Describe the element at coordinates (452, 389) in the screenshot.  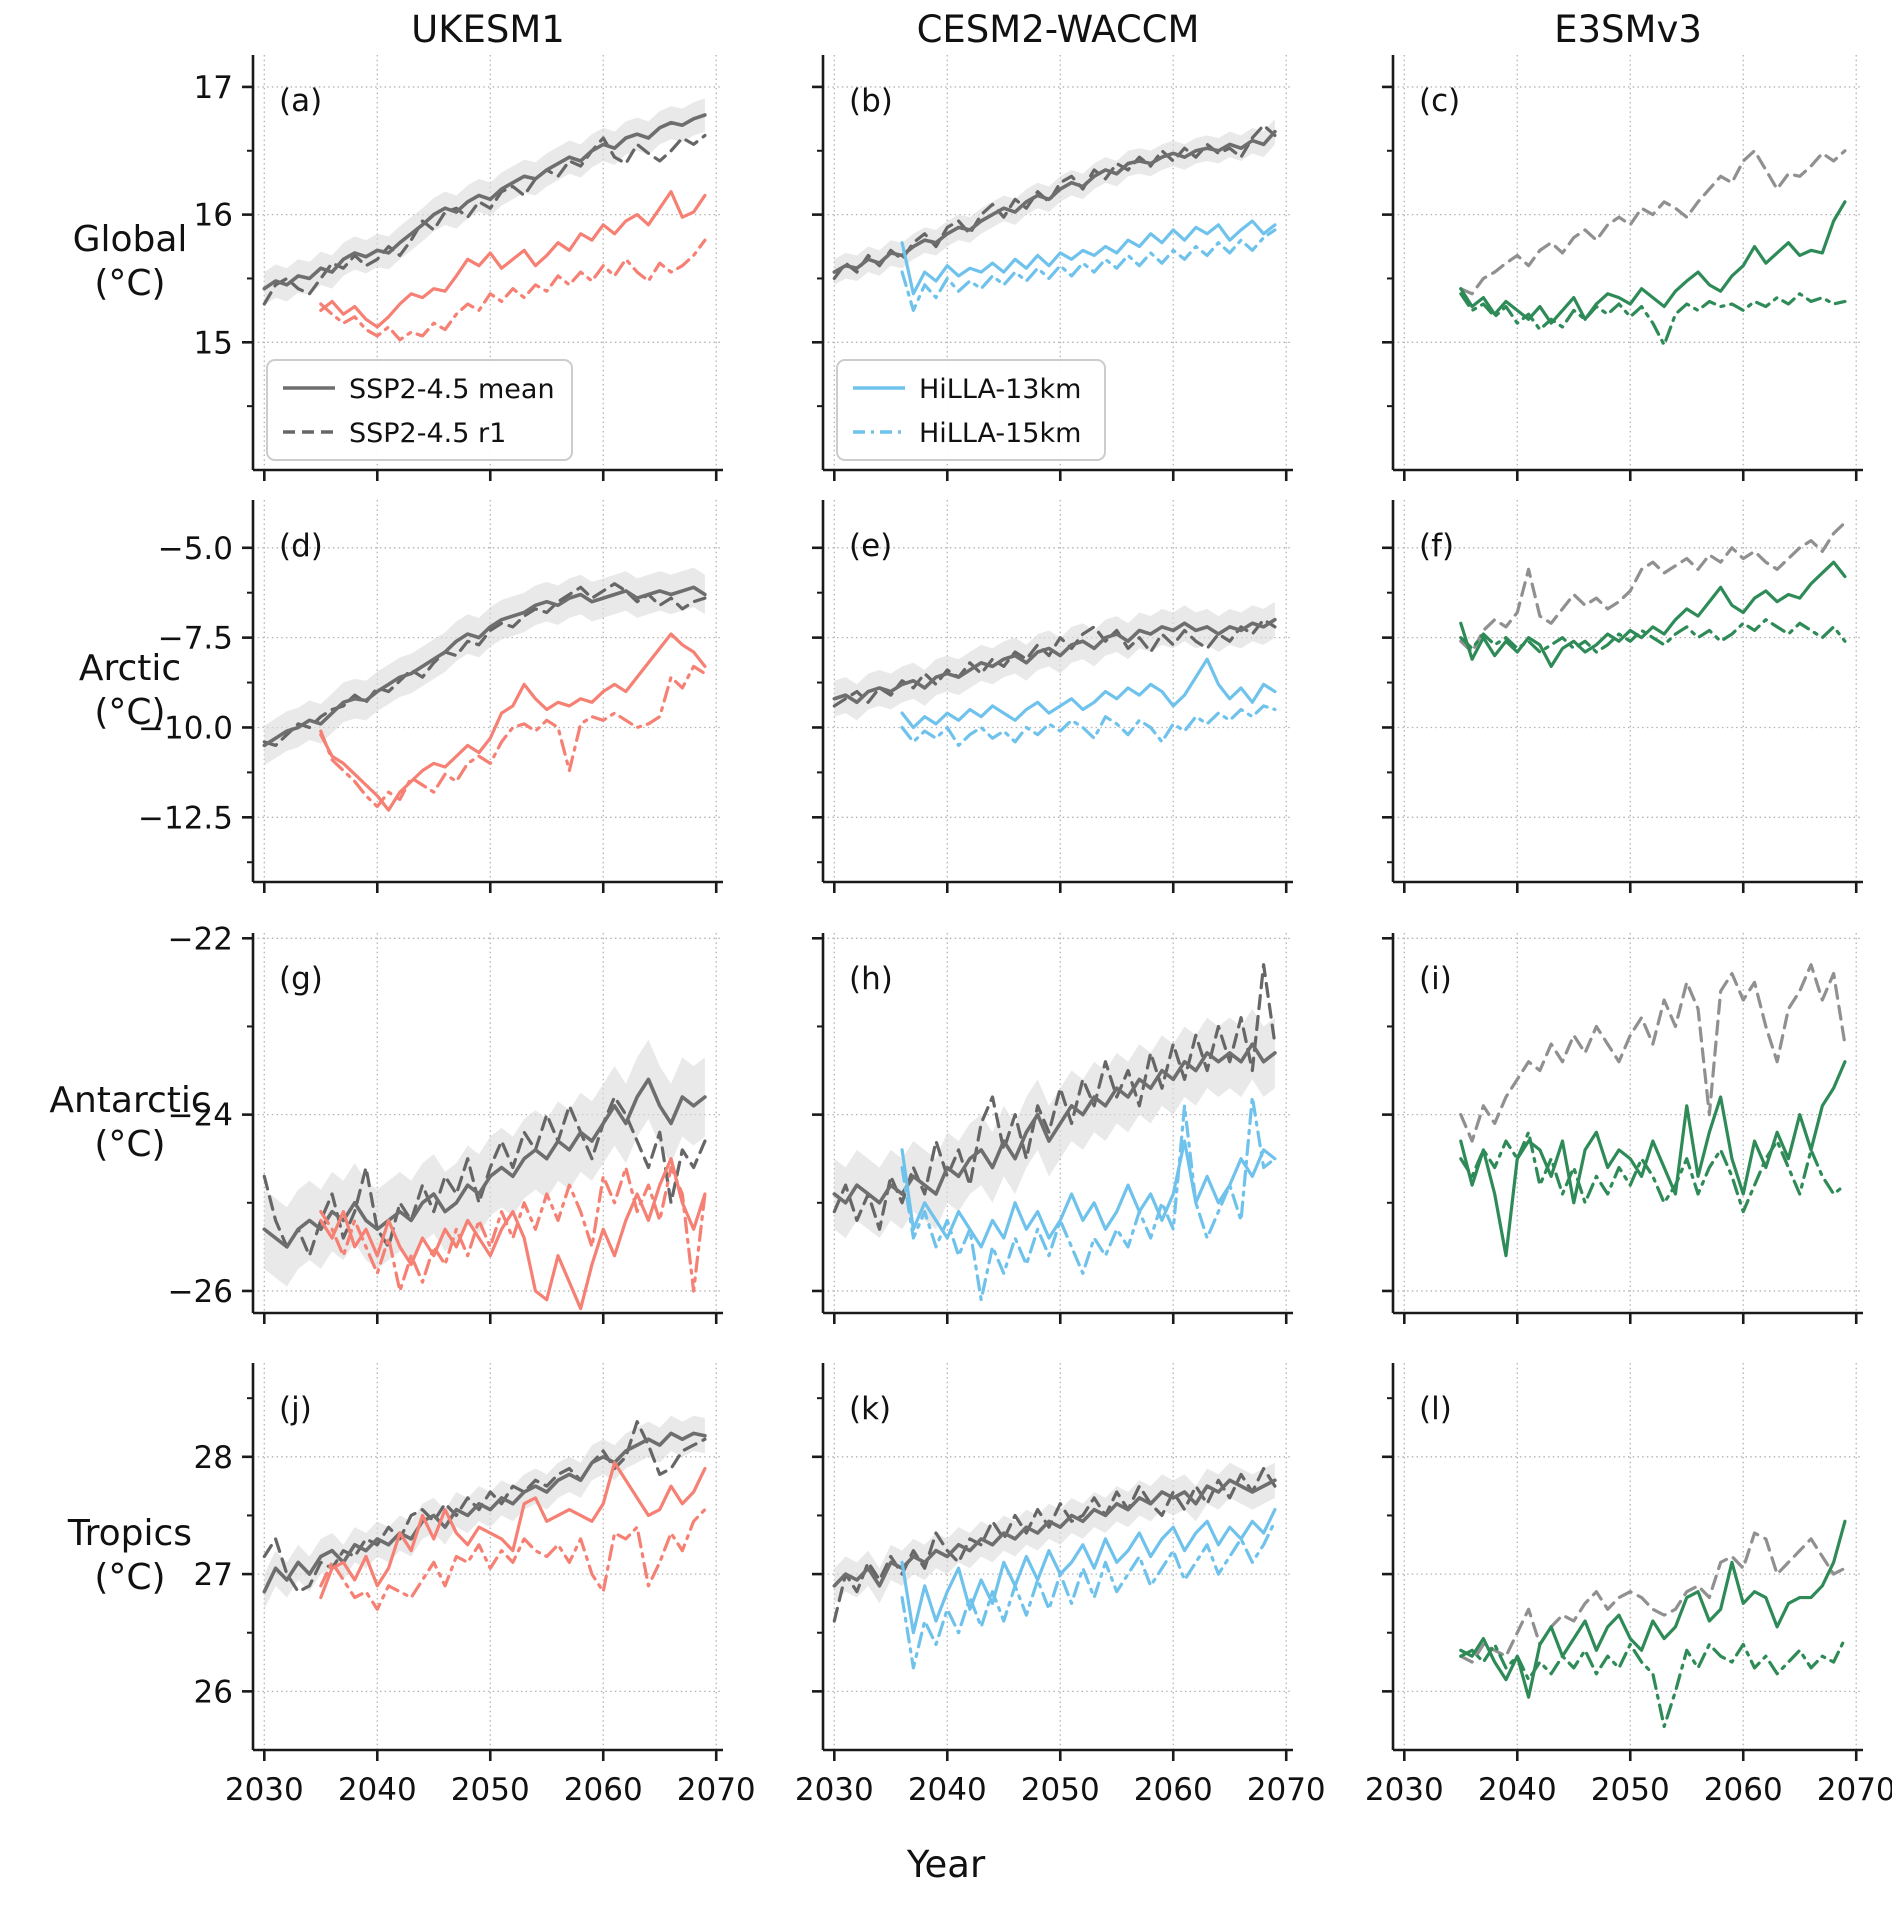
I see `legend-label: SSP2-4.5 mean` at that location.